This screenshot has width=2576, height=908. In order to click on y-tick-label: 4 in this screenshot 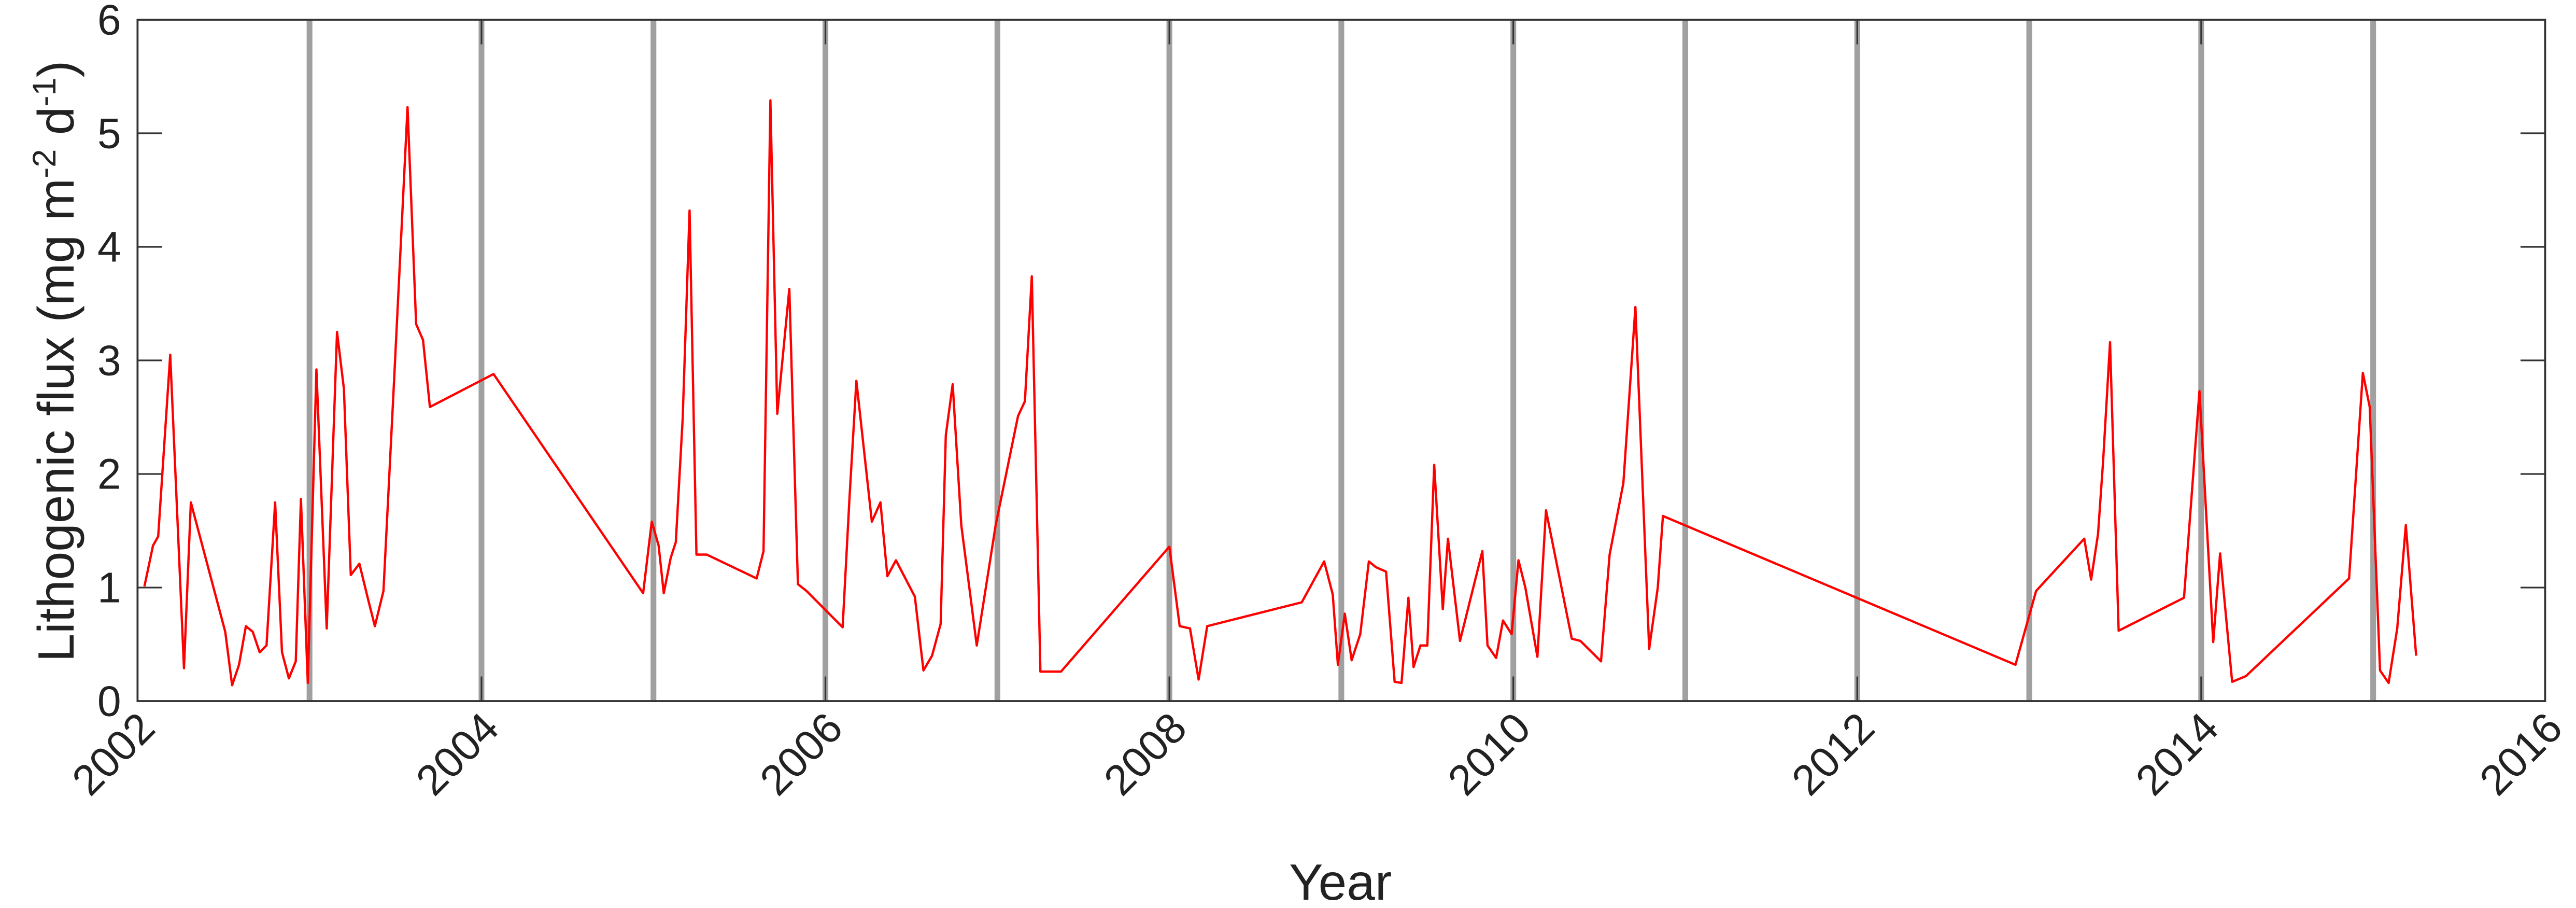, I will do `click(109, 247)`.